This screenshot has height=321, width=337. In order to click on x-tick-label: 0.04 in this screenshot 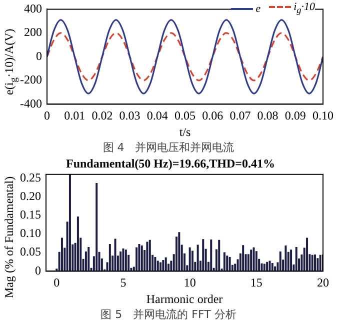, I will do `click(157, 115)`.